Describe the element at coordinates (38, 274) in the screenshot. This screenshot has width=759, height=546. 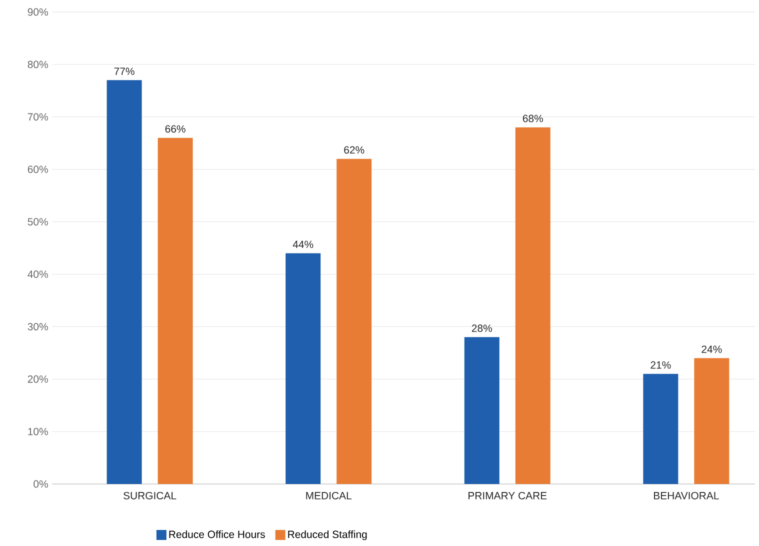
I see `y-tick-label: 40%` at that location.